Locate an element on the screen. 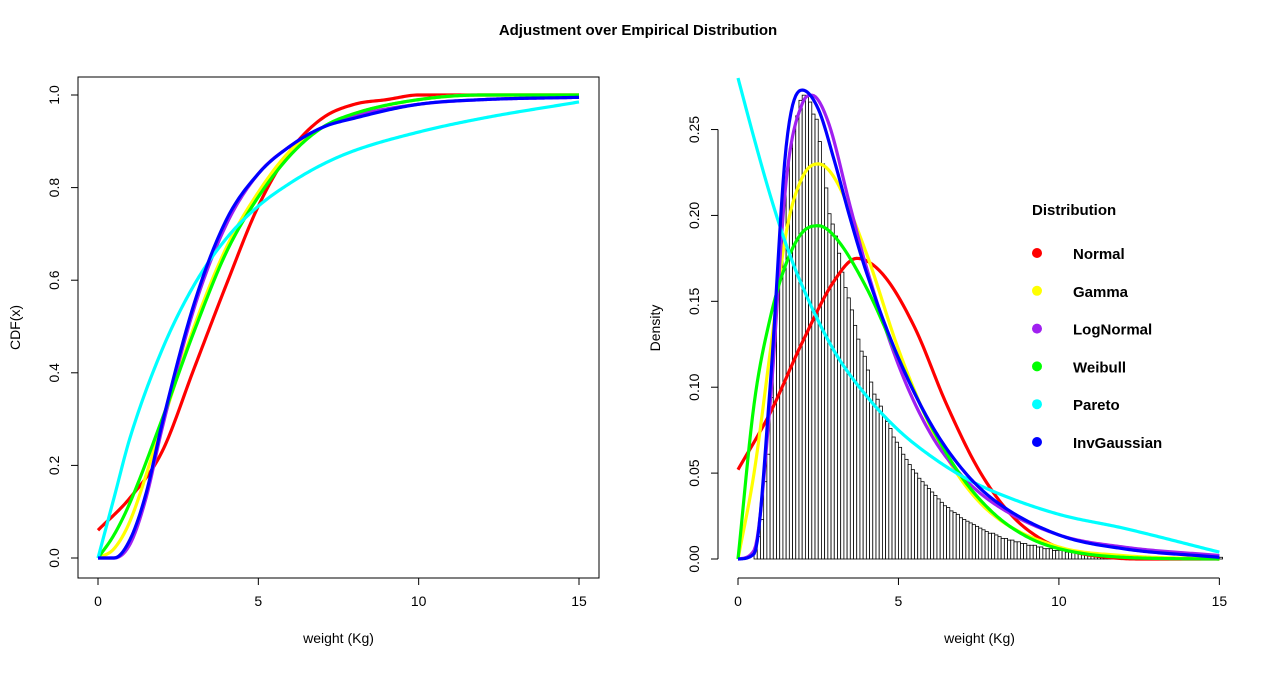 Image resolution: width=1280 pixels, height=676 pixels. y-tick-label: 0.00 is located at coordinates (694, 558).